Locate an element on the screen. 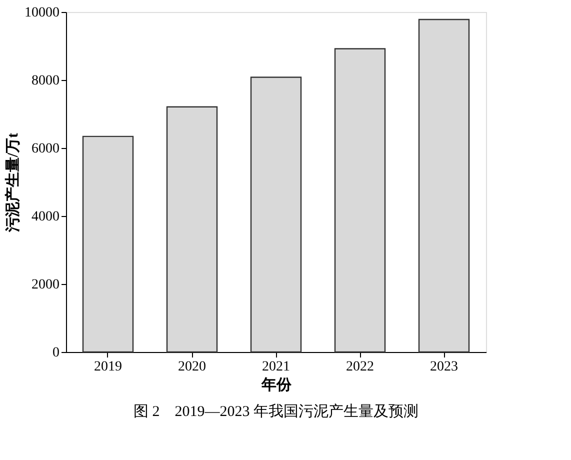 Image resolution: width=571 pixels, height=460 pixels. x-tick-label: 2020 is located at coordinates (192, 367).